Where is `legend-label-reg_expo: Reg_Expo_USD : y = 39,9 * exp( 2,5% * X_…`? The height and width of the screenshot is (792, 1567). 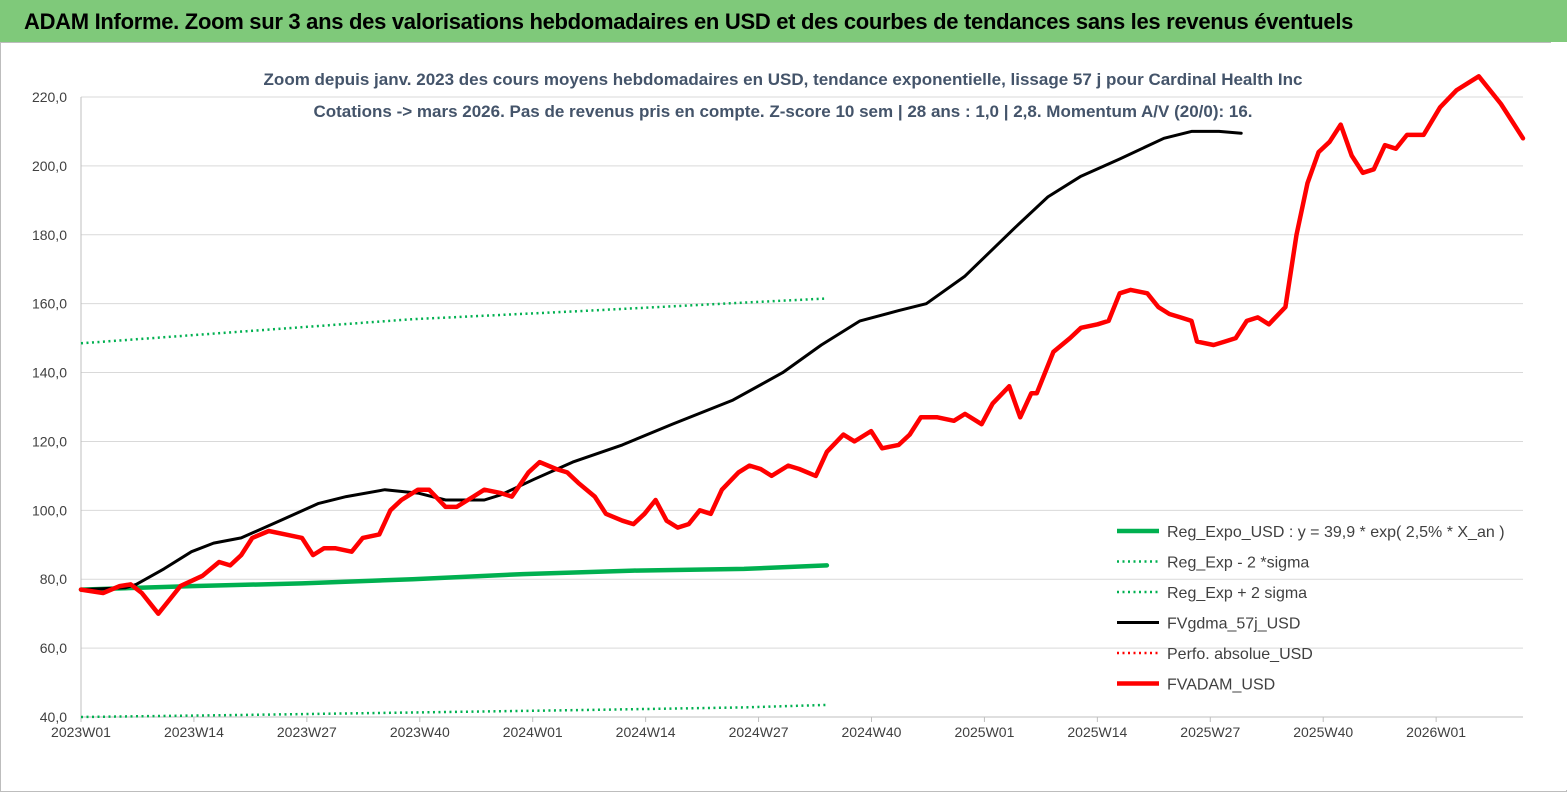 legend-label-reg_expo: Reg_Expo_USD : y = 39,9 * exp( 2,5% * X_… is located at coordinates (1336, 532).